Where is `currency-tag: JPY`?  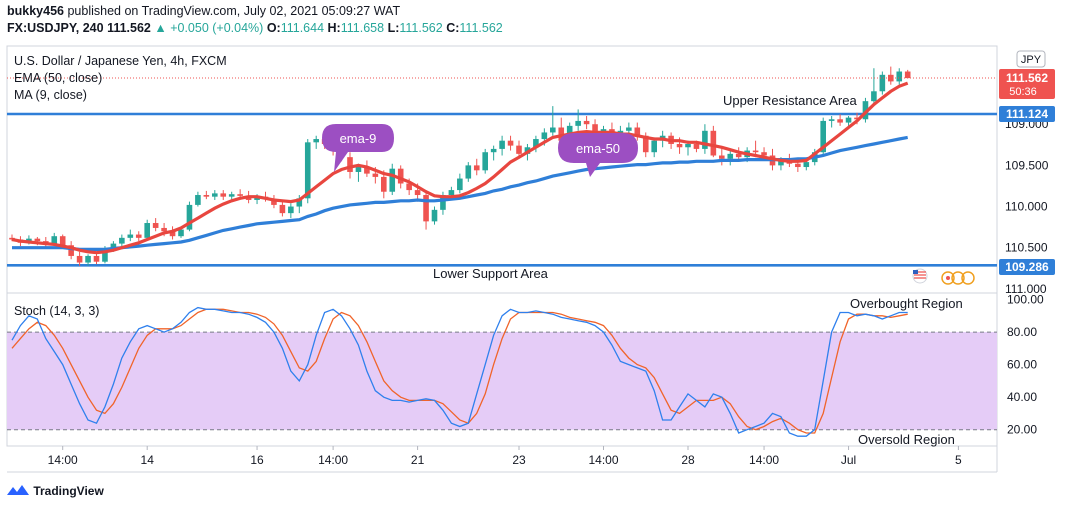 currency-tag: JPY is located at coordinates (1031, 60).